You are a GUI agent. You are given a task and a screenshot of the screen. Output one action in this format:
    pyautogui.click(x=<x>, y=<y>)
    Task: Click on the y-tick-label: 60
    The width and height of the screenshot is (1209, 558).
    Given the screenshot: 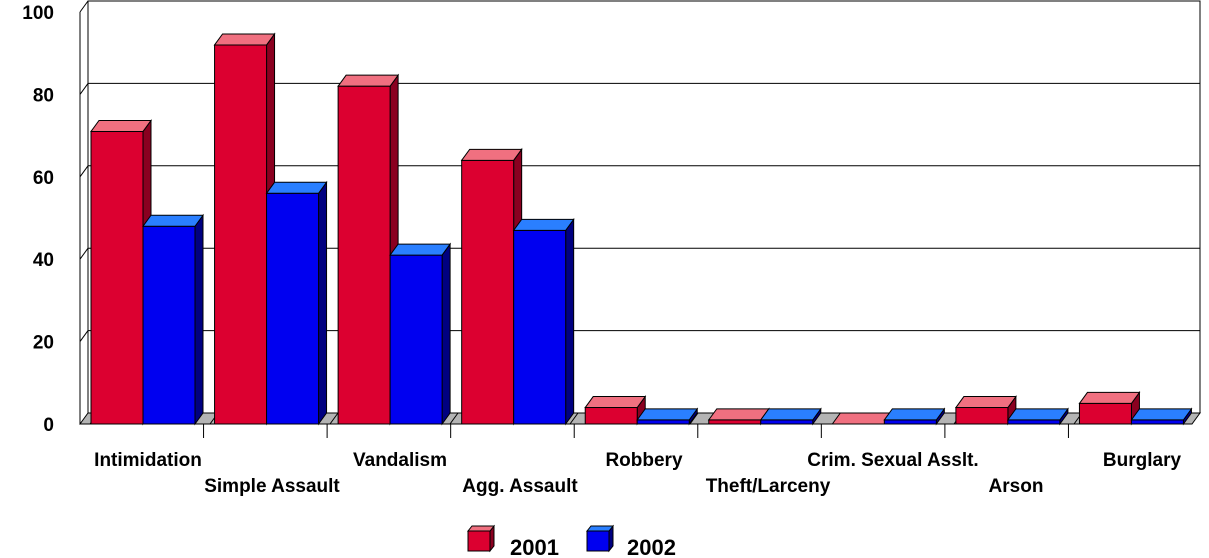 What is the action you would take?
    pyautogui.click(x=43, y=178)
    